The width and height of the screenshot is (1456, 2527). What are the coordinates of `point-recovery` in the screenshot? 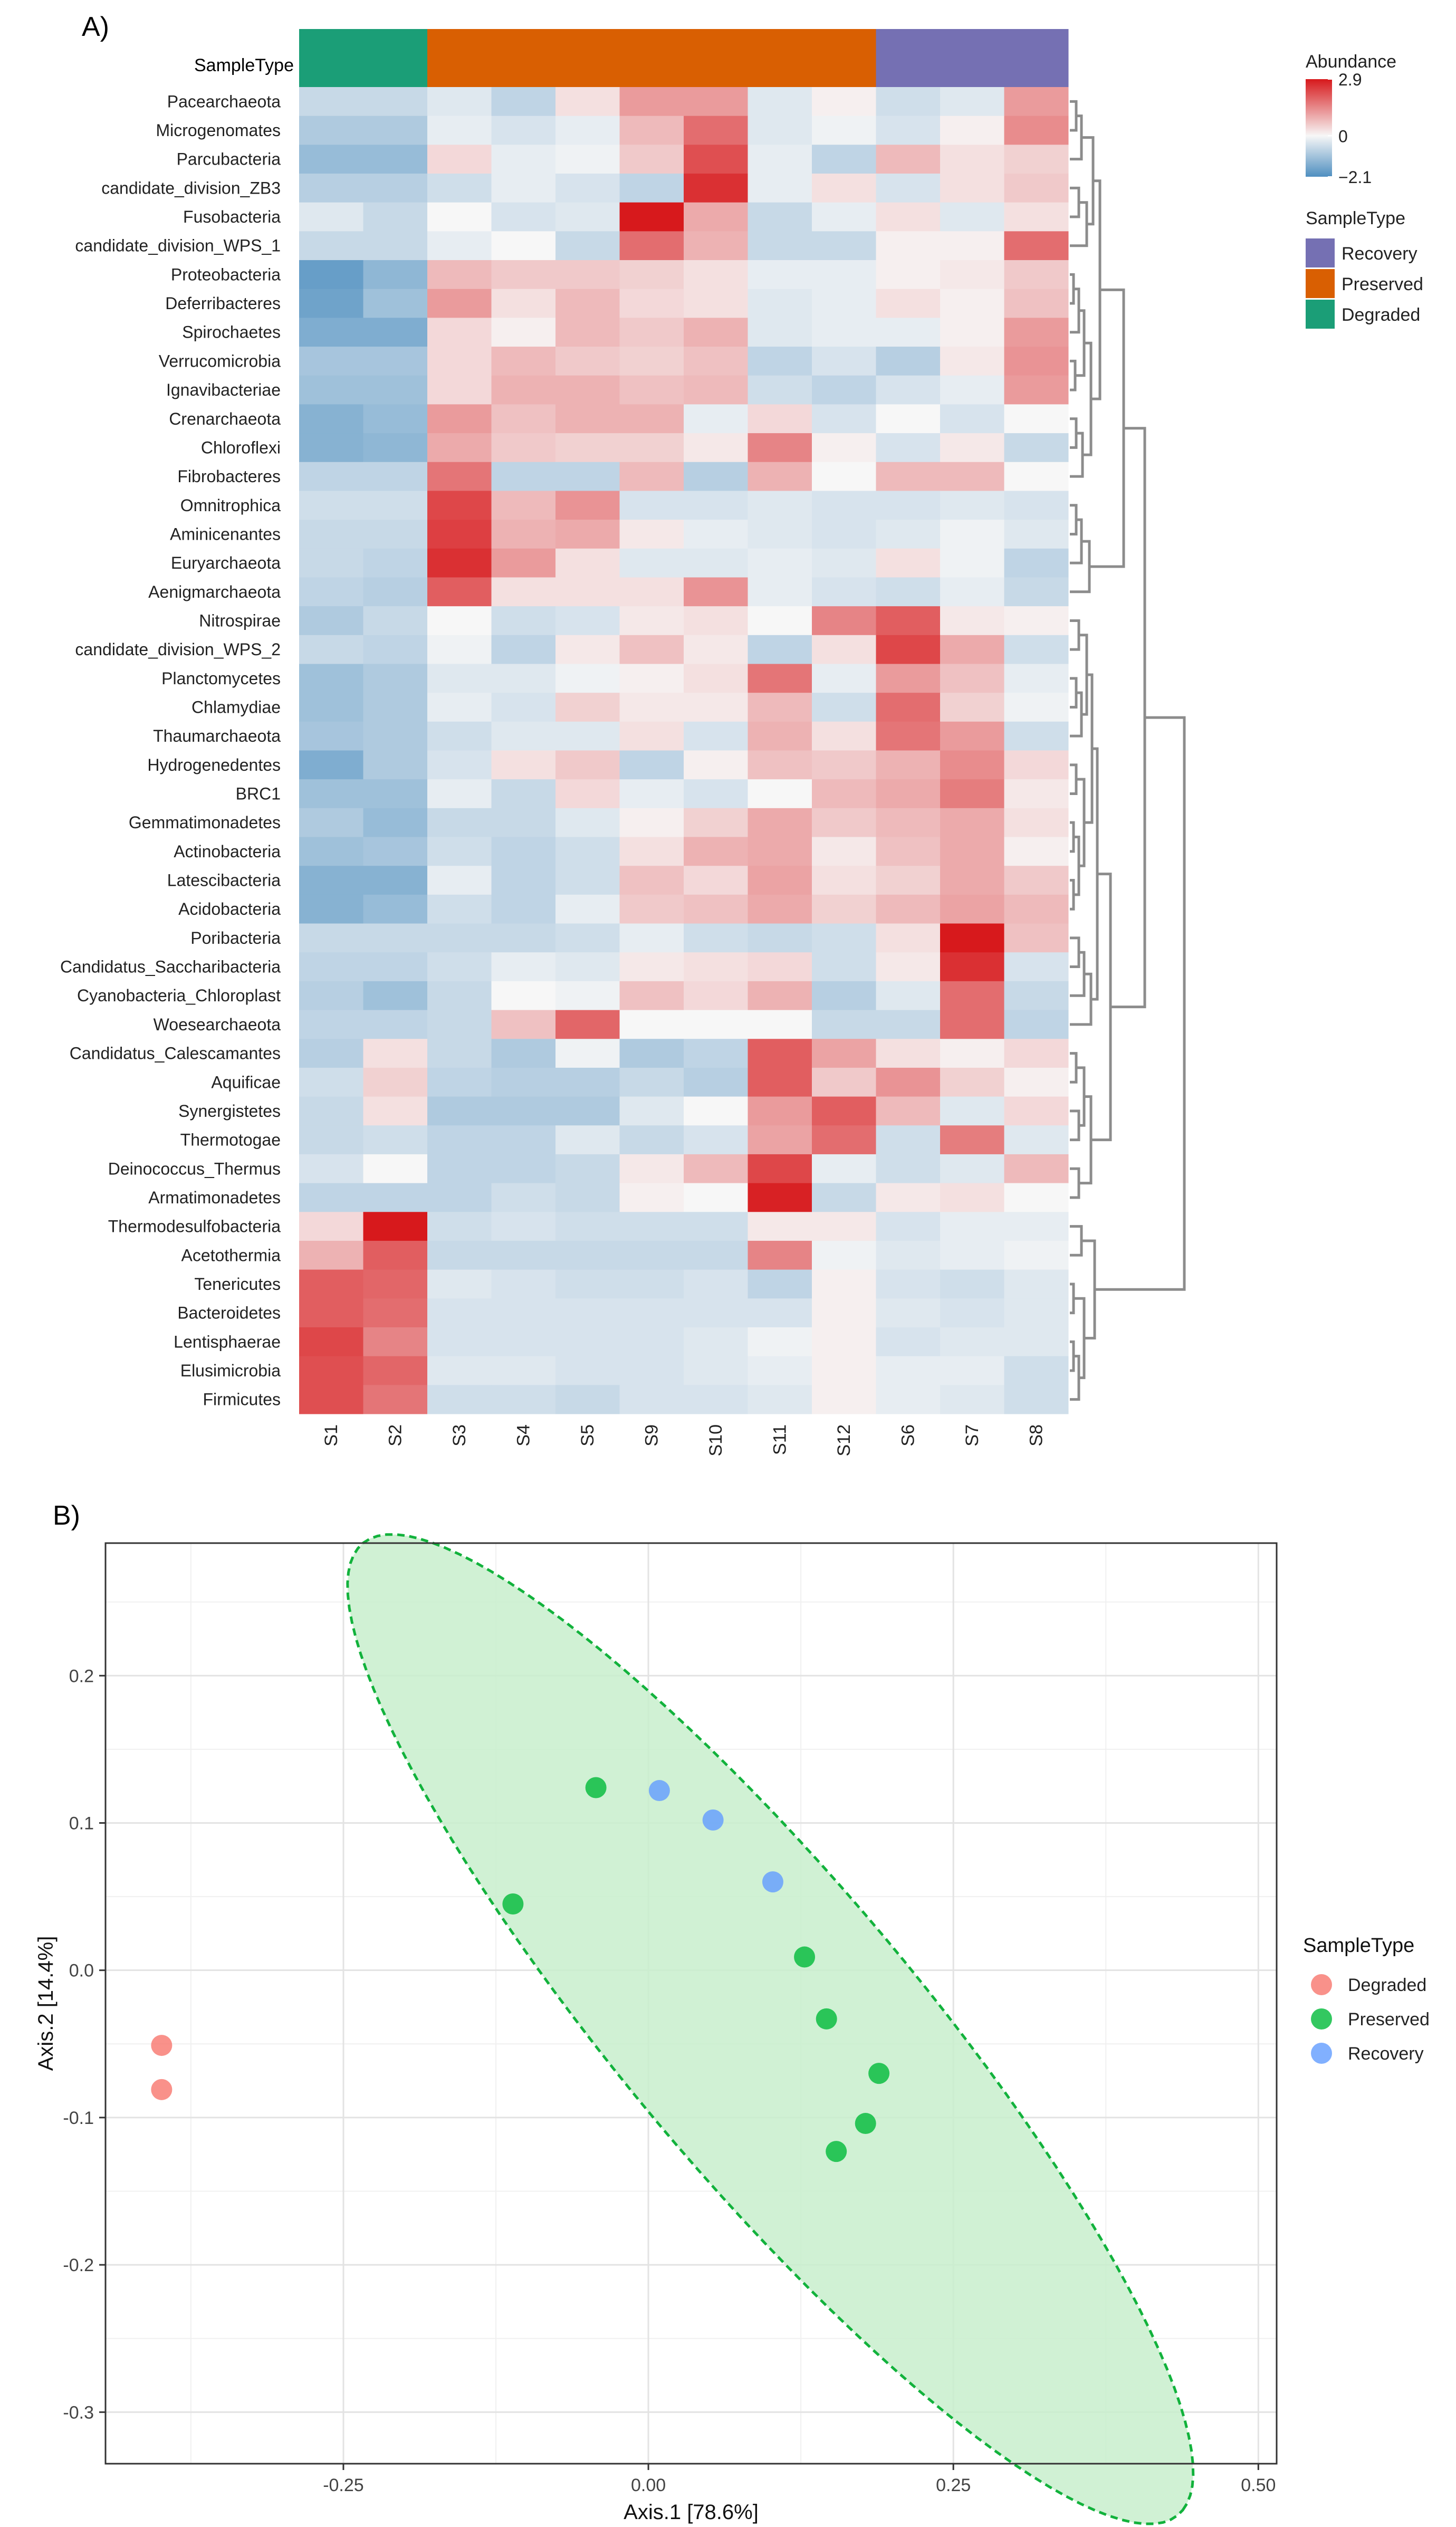 It's located at (772, 1882).